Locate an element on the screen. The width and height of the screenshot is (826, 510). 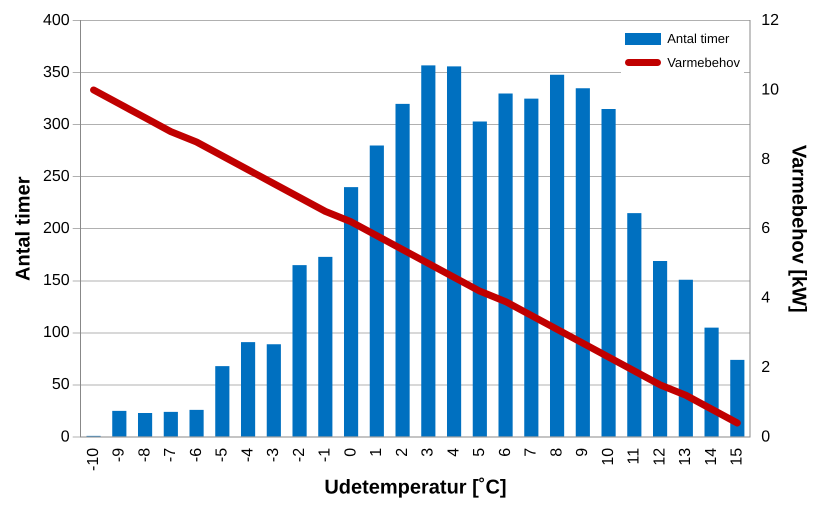
x-tick-label: 0 is located at coordinates (351, 452).